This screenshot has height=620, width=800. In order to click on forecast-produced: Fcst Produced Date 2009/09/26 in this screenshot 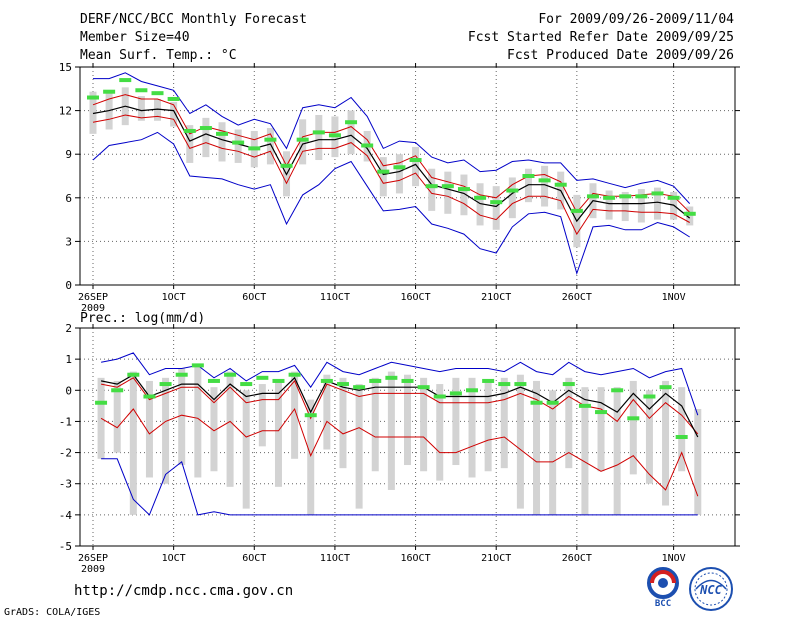, I will do `click(620, 55)`.